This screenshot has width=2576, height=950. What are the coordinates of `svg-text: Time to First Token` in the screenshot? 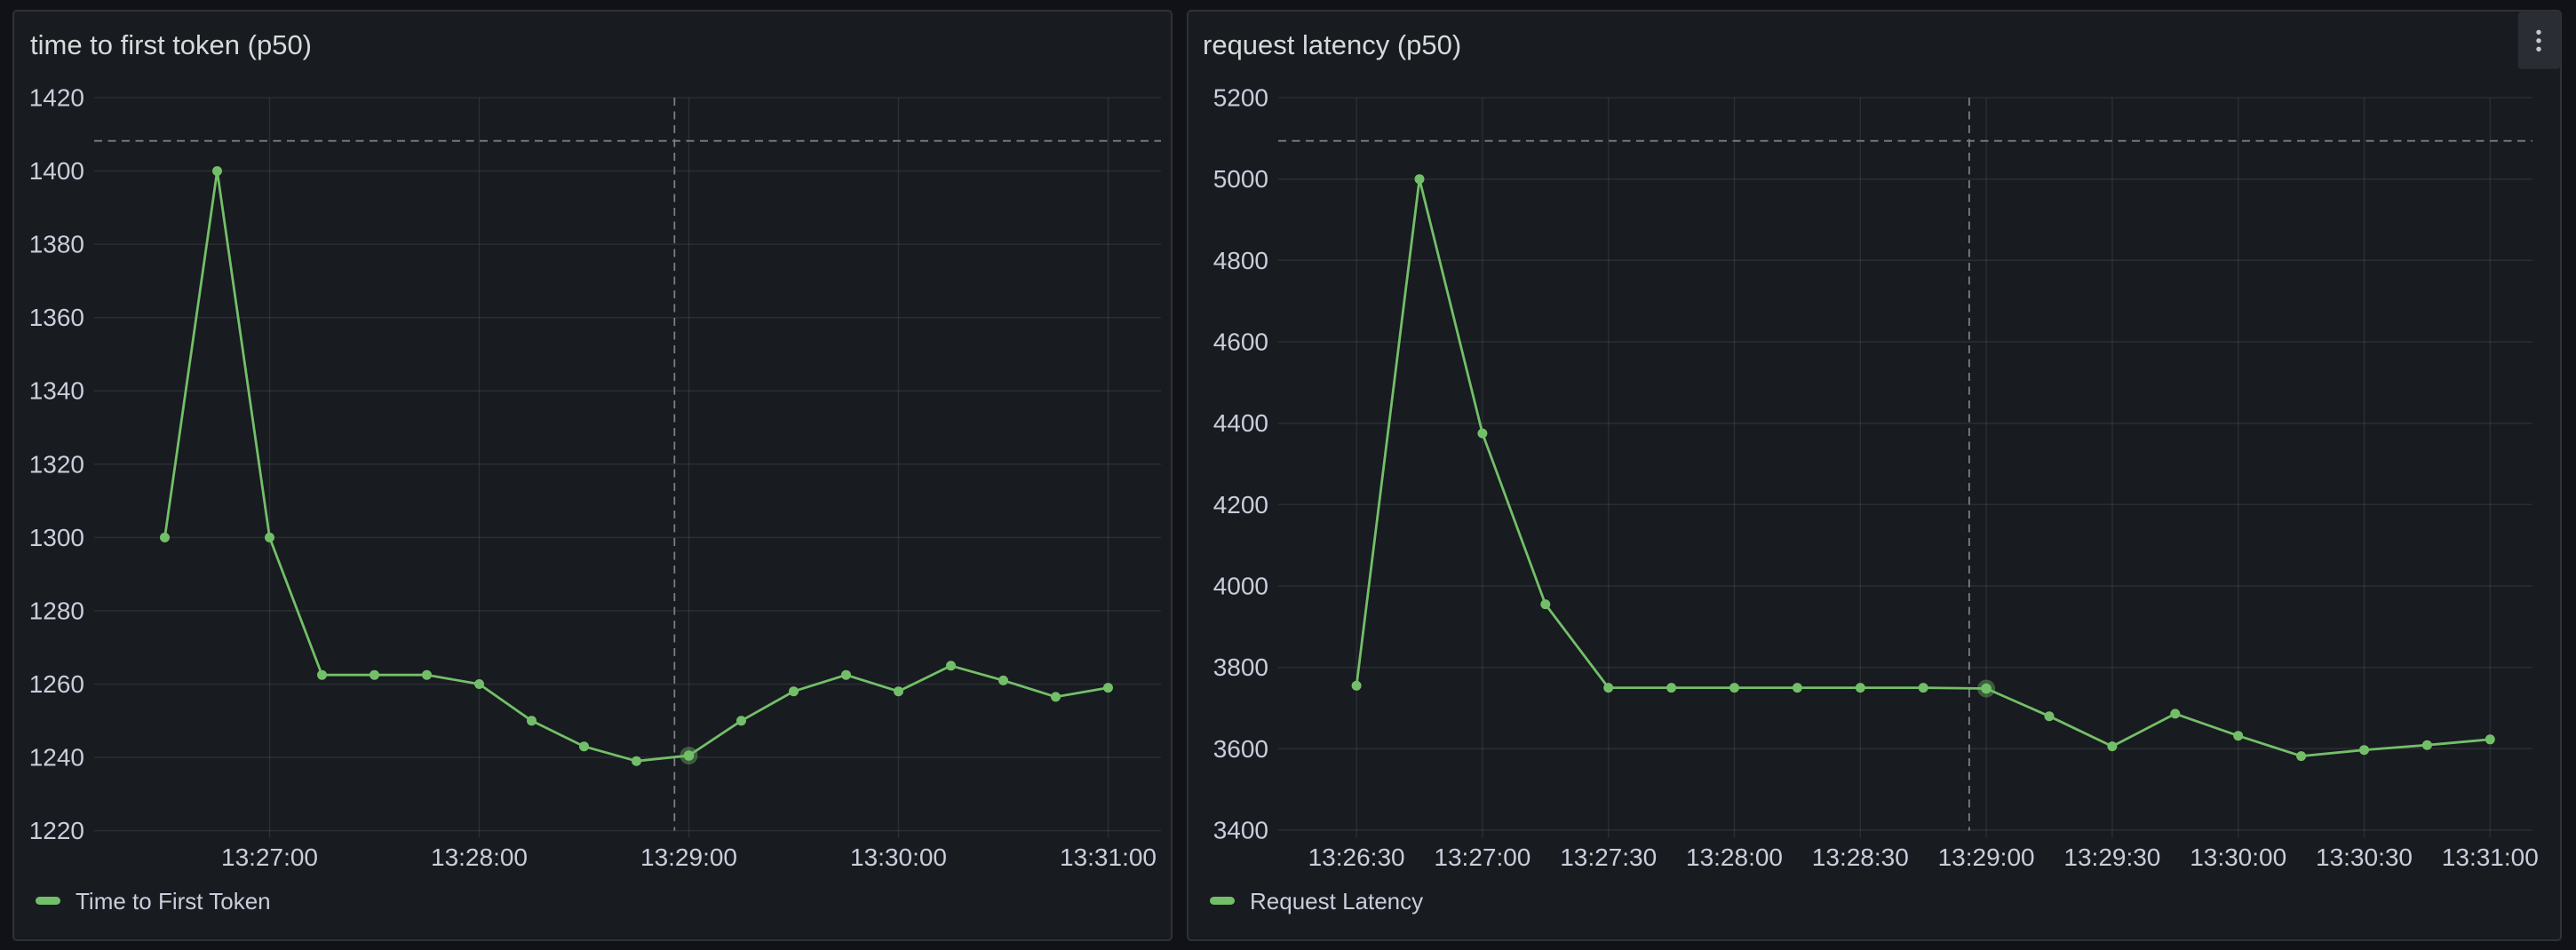 It's located at (173, 901).